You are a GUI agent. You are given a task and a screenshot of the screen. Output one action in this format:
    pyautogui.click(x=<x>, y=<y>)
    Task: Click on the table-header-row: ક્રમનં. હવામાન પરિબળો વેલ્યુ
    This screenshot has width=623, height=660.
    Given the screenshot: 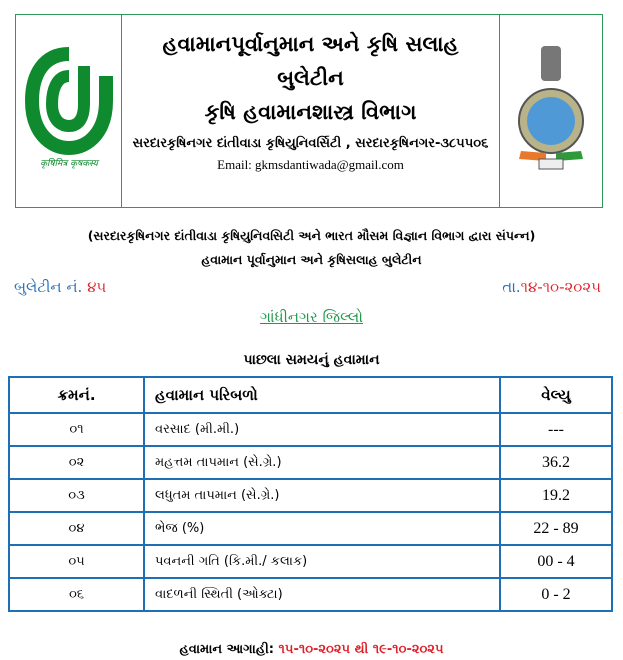 What is the action you would take?
    pyautogui.click(x=310, y=395)
    